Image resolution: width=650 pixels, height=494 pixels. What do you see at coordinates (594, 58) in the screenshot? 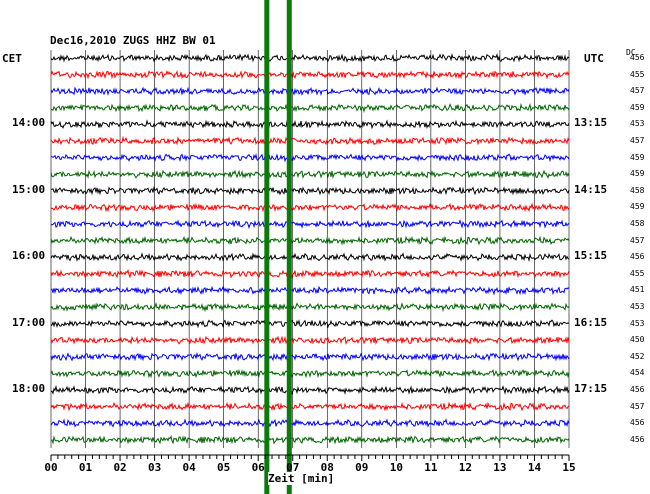
I see `utc-label: UTC` at bounding box center [594, 58].